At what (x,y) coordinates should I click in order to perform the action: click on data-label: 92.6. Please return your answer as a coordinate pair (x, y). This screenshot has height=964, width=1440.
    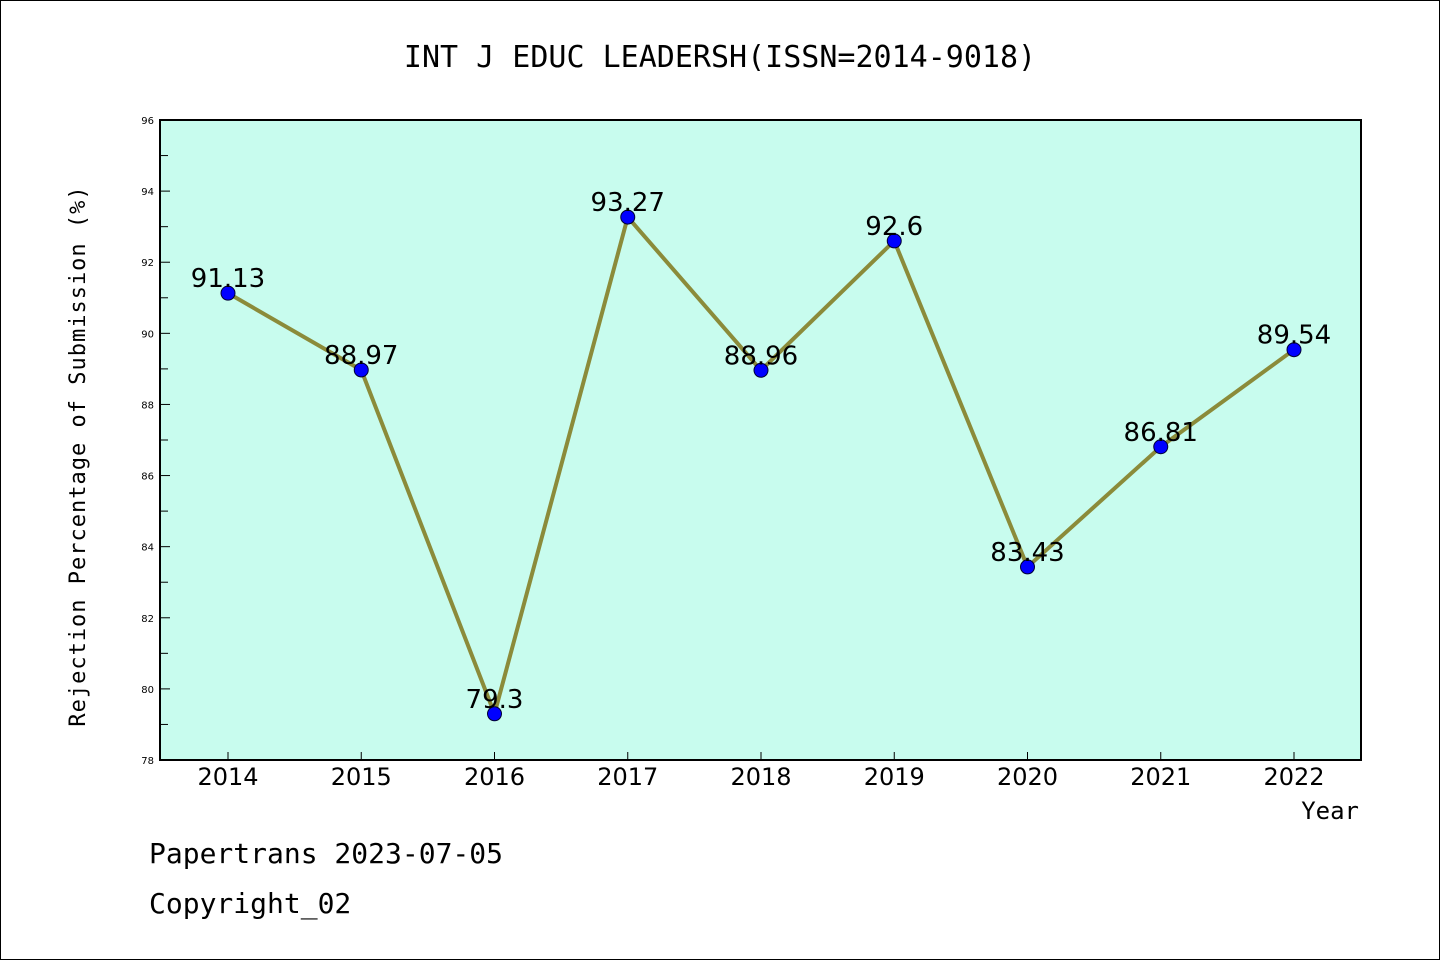
    Looking at the image, I should click on (894, 227).